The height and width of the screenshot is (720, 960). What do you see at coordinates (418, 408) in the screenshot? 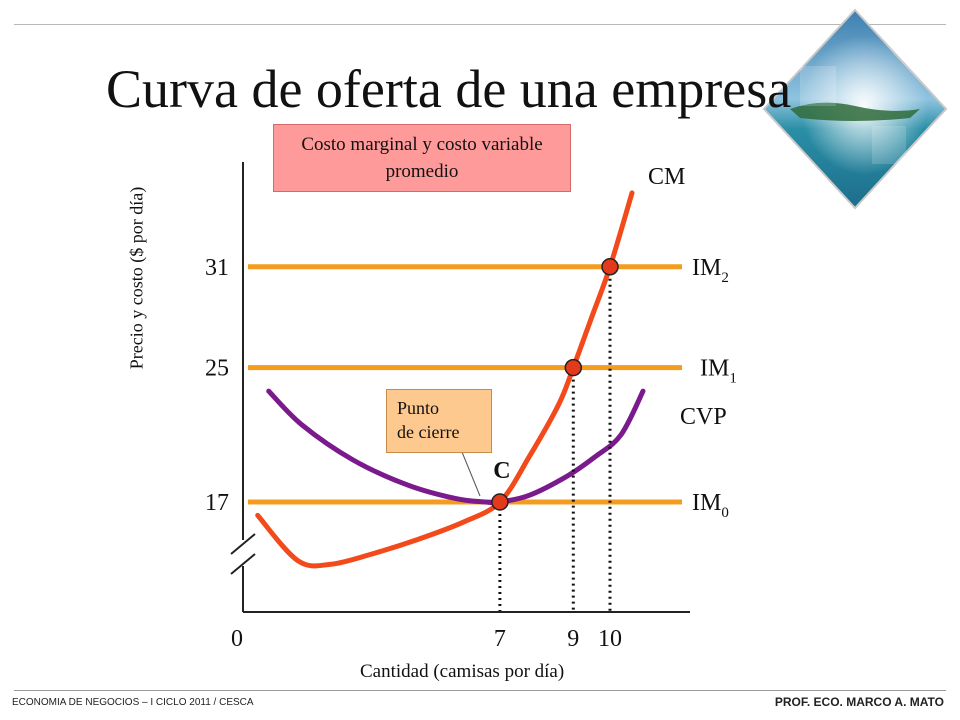
I see `callout-line-1: Punto` at bounding box center [418, 408].